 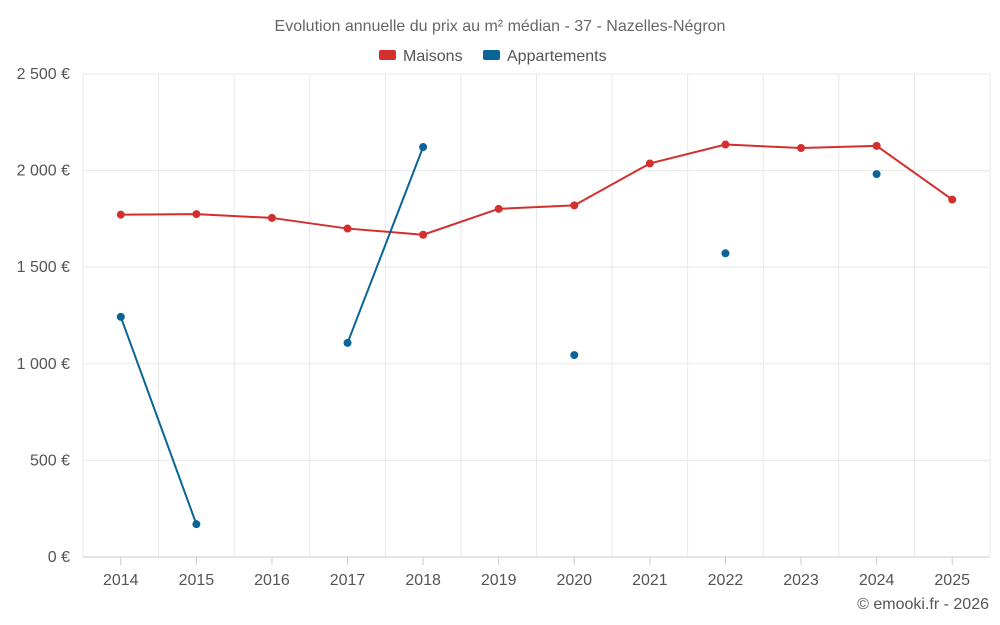 What do you see at coordinates (952, 580) in the screenshot?
I see `x-tick-label: 2025` at bounding box center [952, 580].